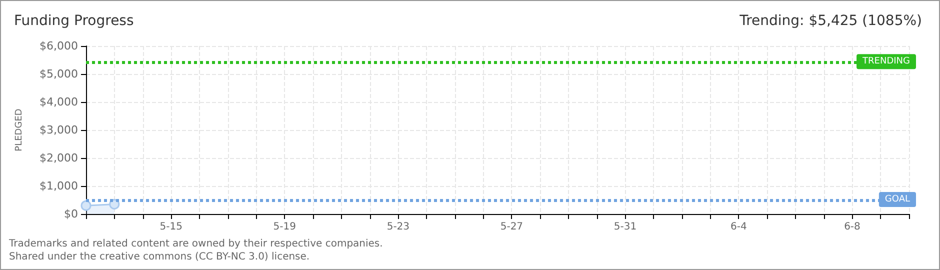 This screenshot has width=940, height=270. I want to click on y-tick-label: $0, so click(71, 214).